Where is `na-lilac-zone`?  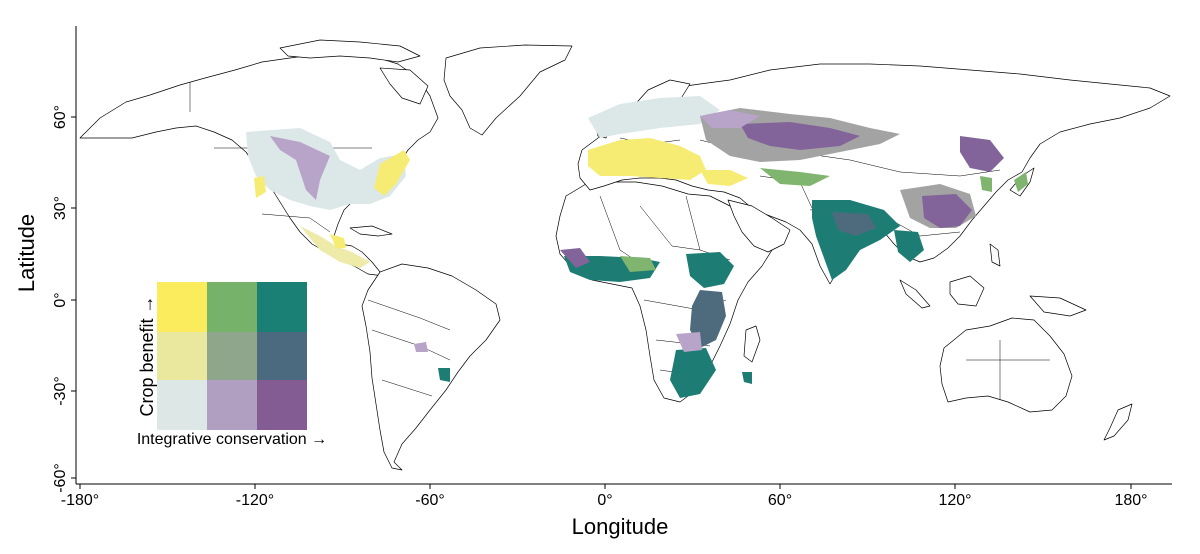
na-lilac-zone is located at coordinates (300, 168).